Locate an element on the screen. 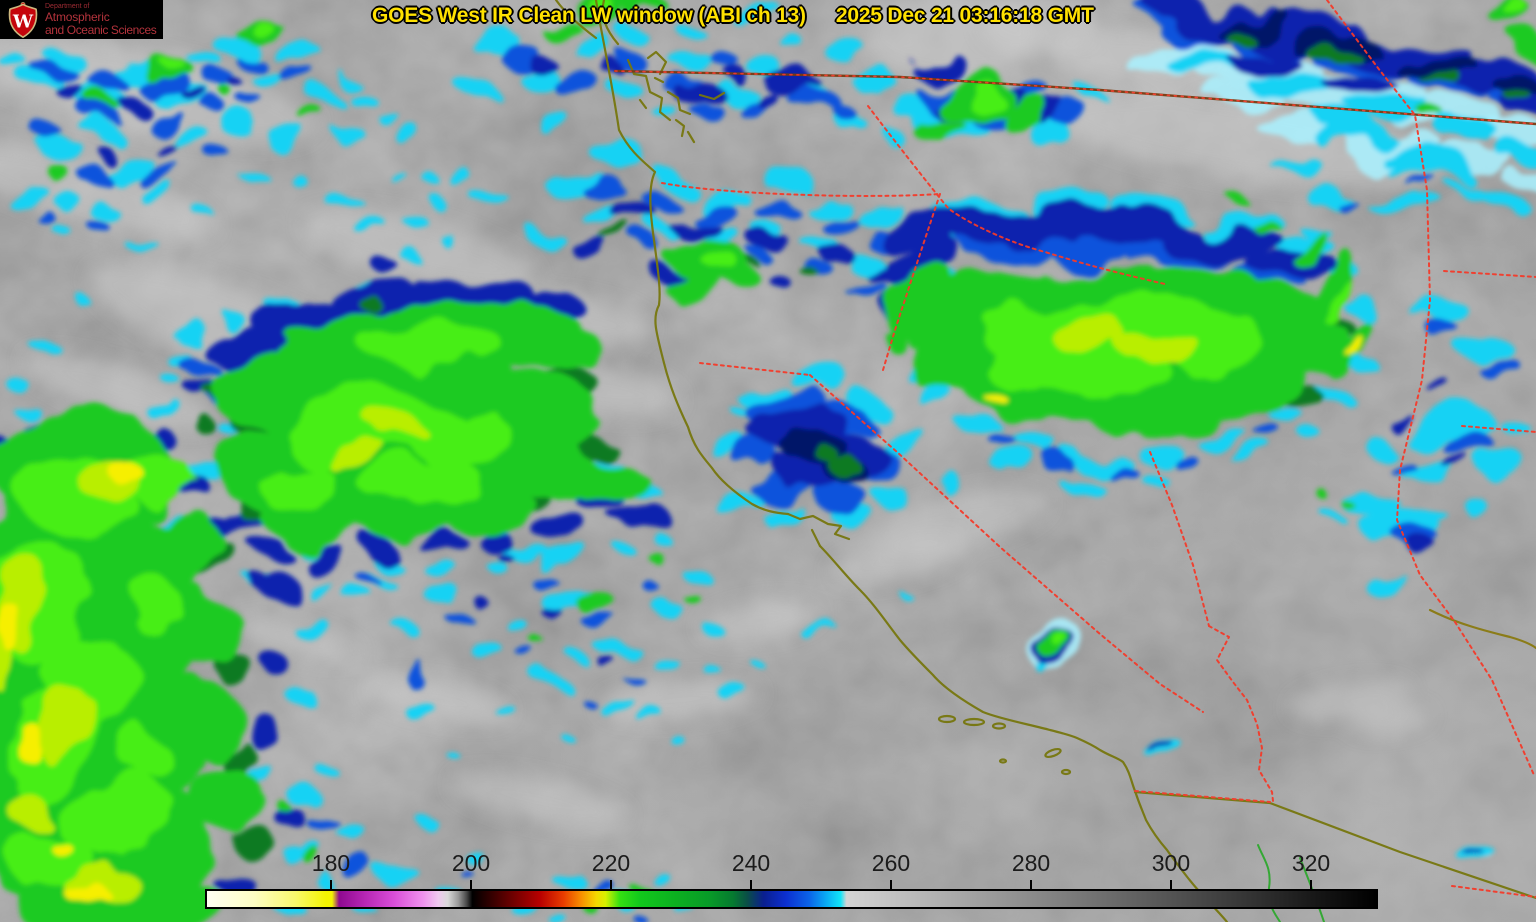 Image resolution: width=1536 pixels, height=922 pixels. colorbar-tick-label: 280 is located at coordinates (1031, 863).